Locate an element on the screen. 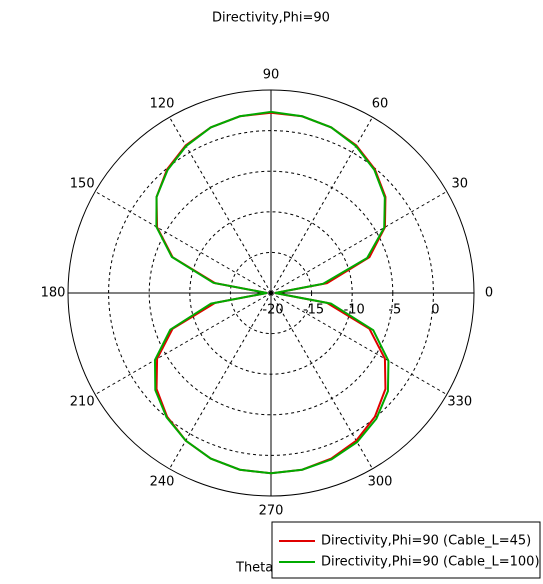 The width and height of the screenshot is (543, 584). legend-box is located at coordinates (406, 550).